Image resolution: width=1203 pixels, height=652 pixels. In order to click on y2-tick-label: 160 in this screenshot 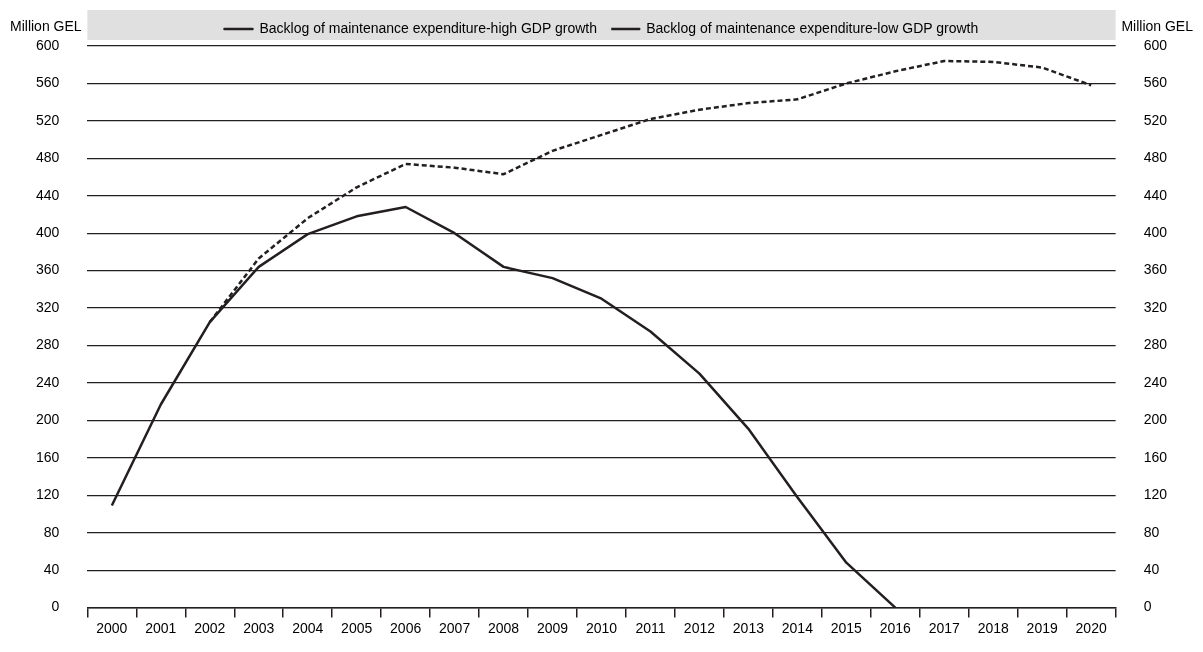, I will do `click(1155, 456)`.